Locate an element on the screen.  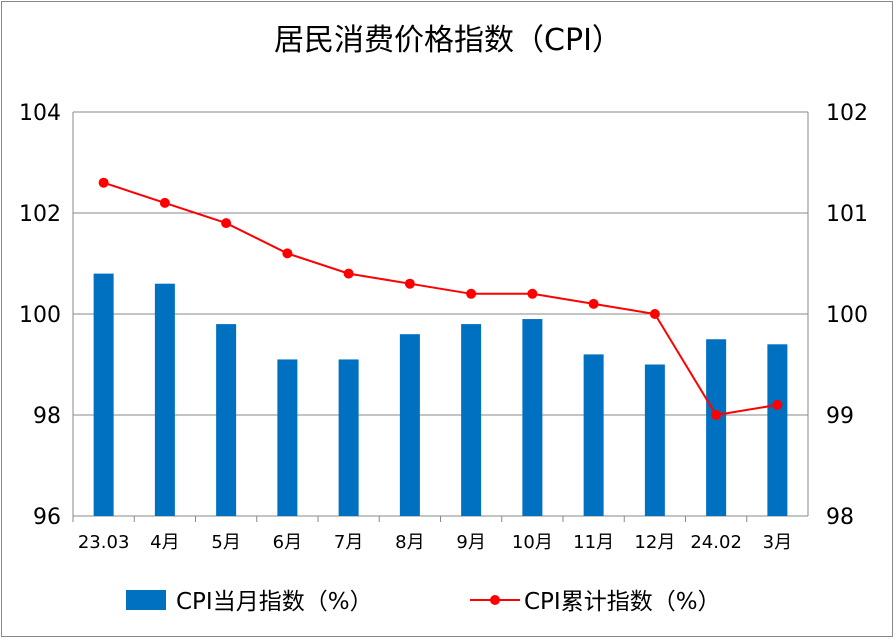
legend-line-marker is located at coordinates (495, 600).